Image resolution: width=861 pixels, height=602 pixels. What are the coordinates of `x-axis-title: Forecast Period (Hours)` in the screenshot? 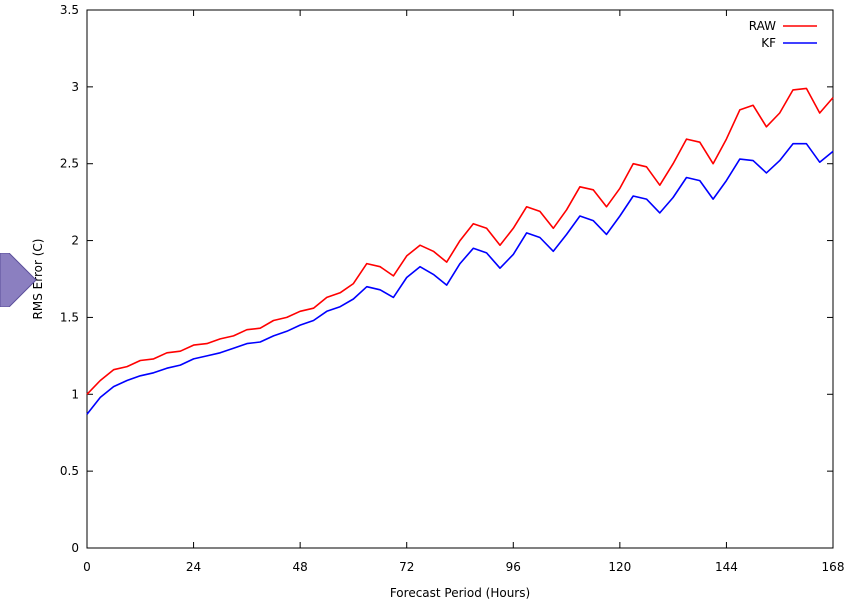 It's located at (460, 593).